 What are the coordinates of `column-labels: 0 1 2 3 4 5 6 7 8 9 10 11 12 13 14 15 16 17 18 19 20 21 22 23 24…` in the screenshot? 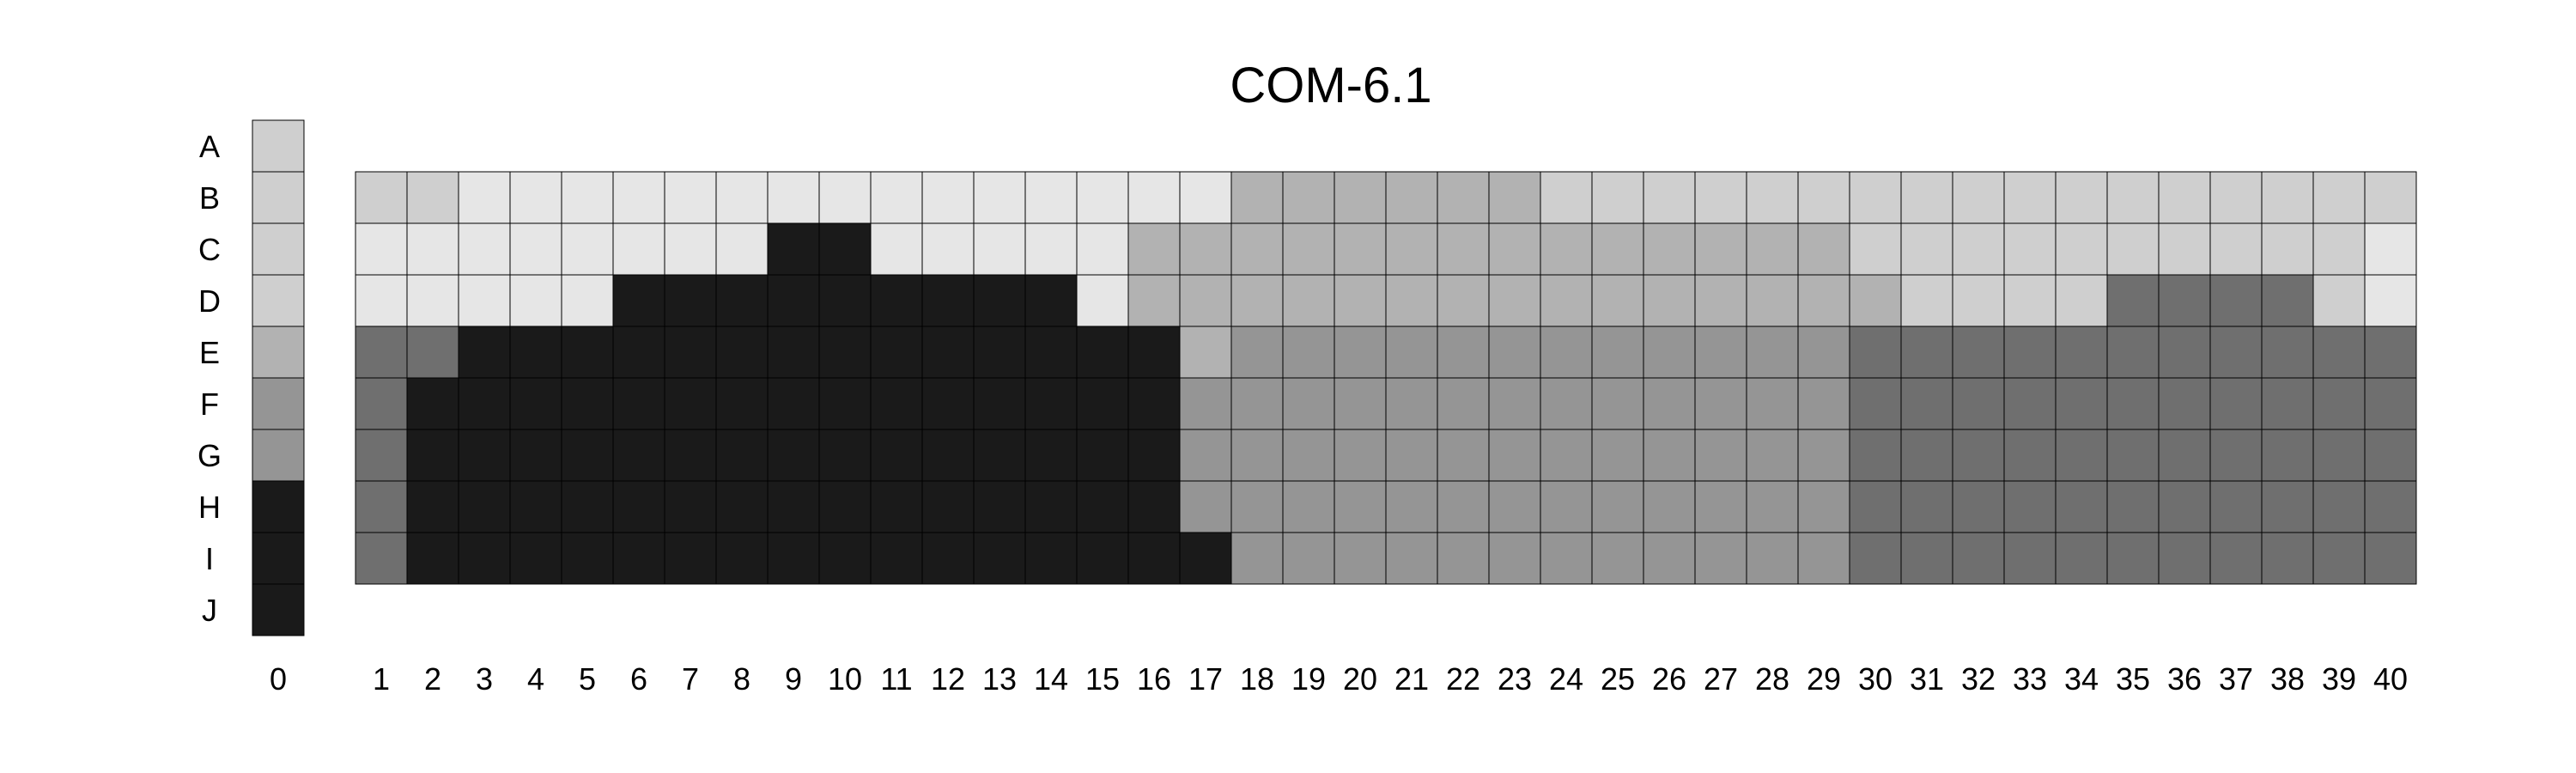 It's located at (1339, 679).